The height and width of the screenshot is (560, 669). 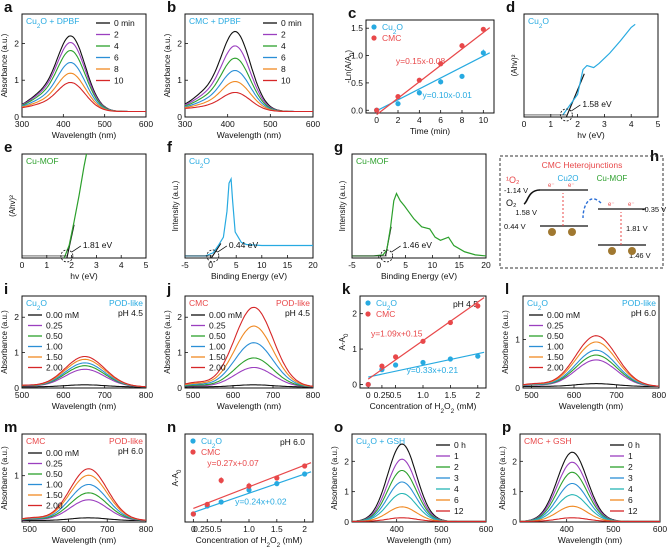 I want to click on panel-title: Cu2O + GSH, so click(x=380, y=443).